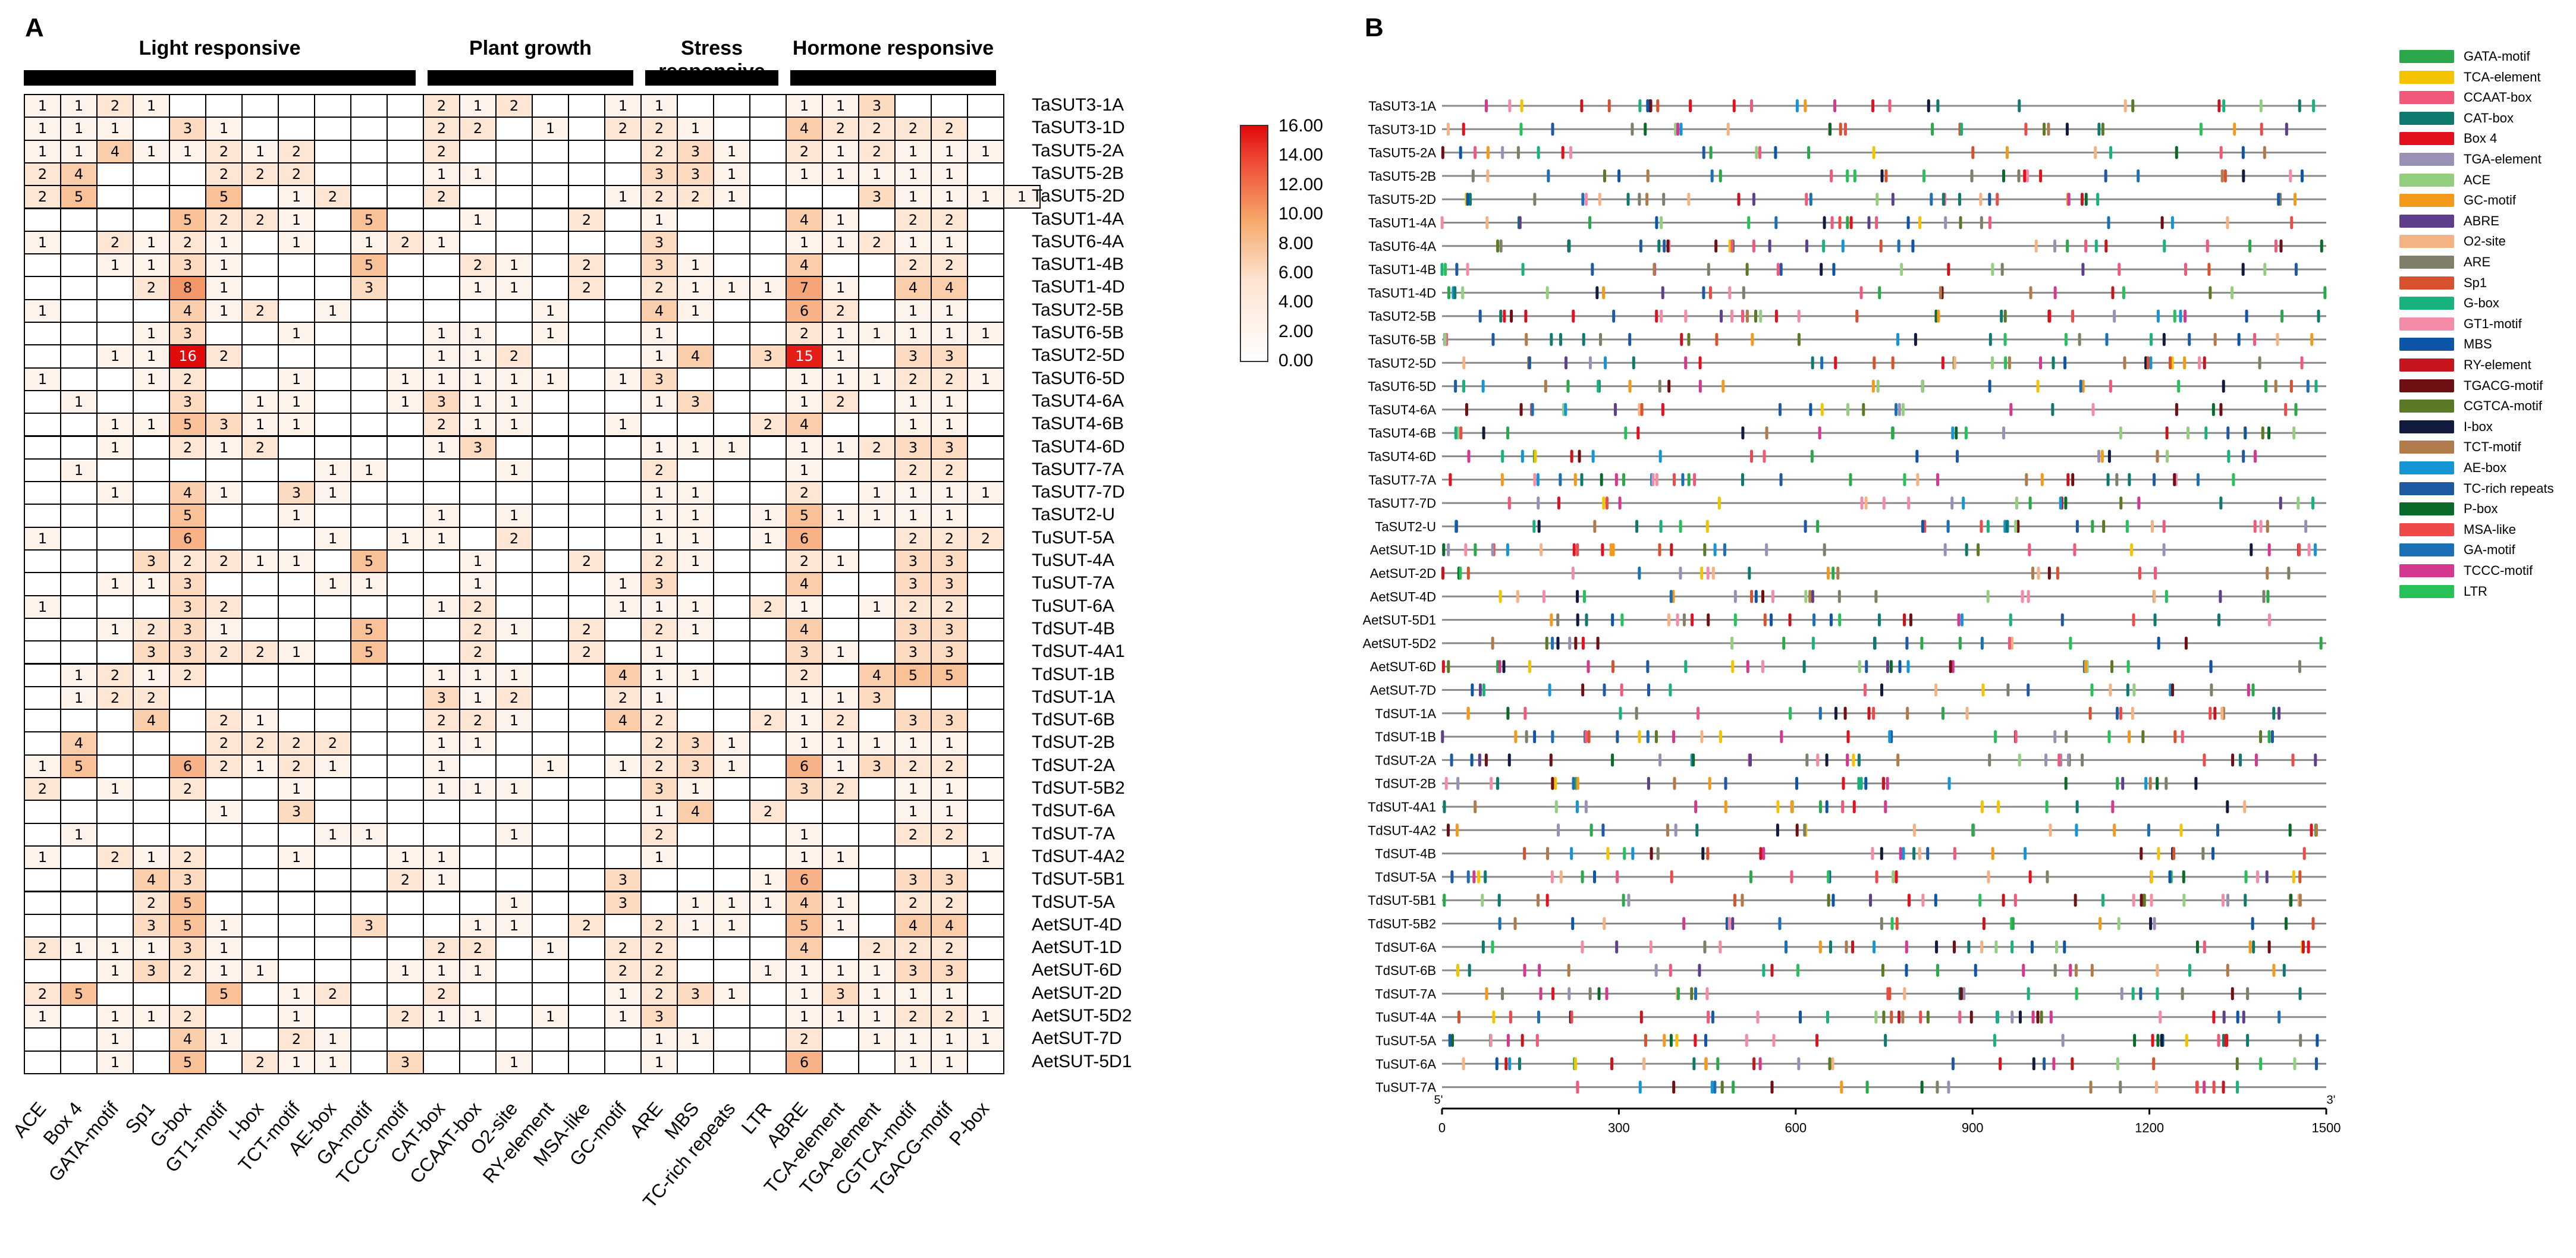  What do you see at coordinates (2149, 1128) in the screenshot?
I see `x-tick-label: 1200` at bounding box center [2149, 1128].